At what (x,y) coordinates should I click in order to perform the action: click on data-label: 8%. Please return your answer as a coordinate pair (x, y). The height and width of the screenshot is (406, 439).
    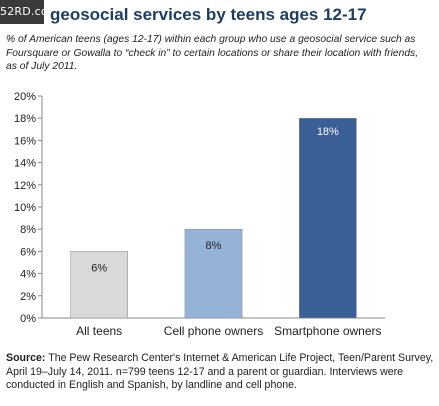
    Looking at the image, I should click on (214, 246).